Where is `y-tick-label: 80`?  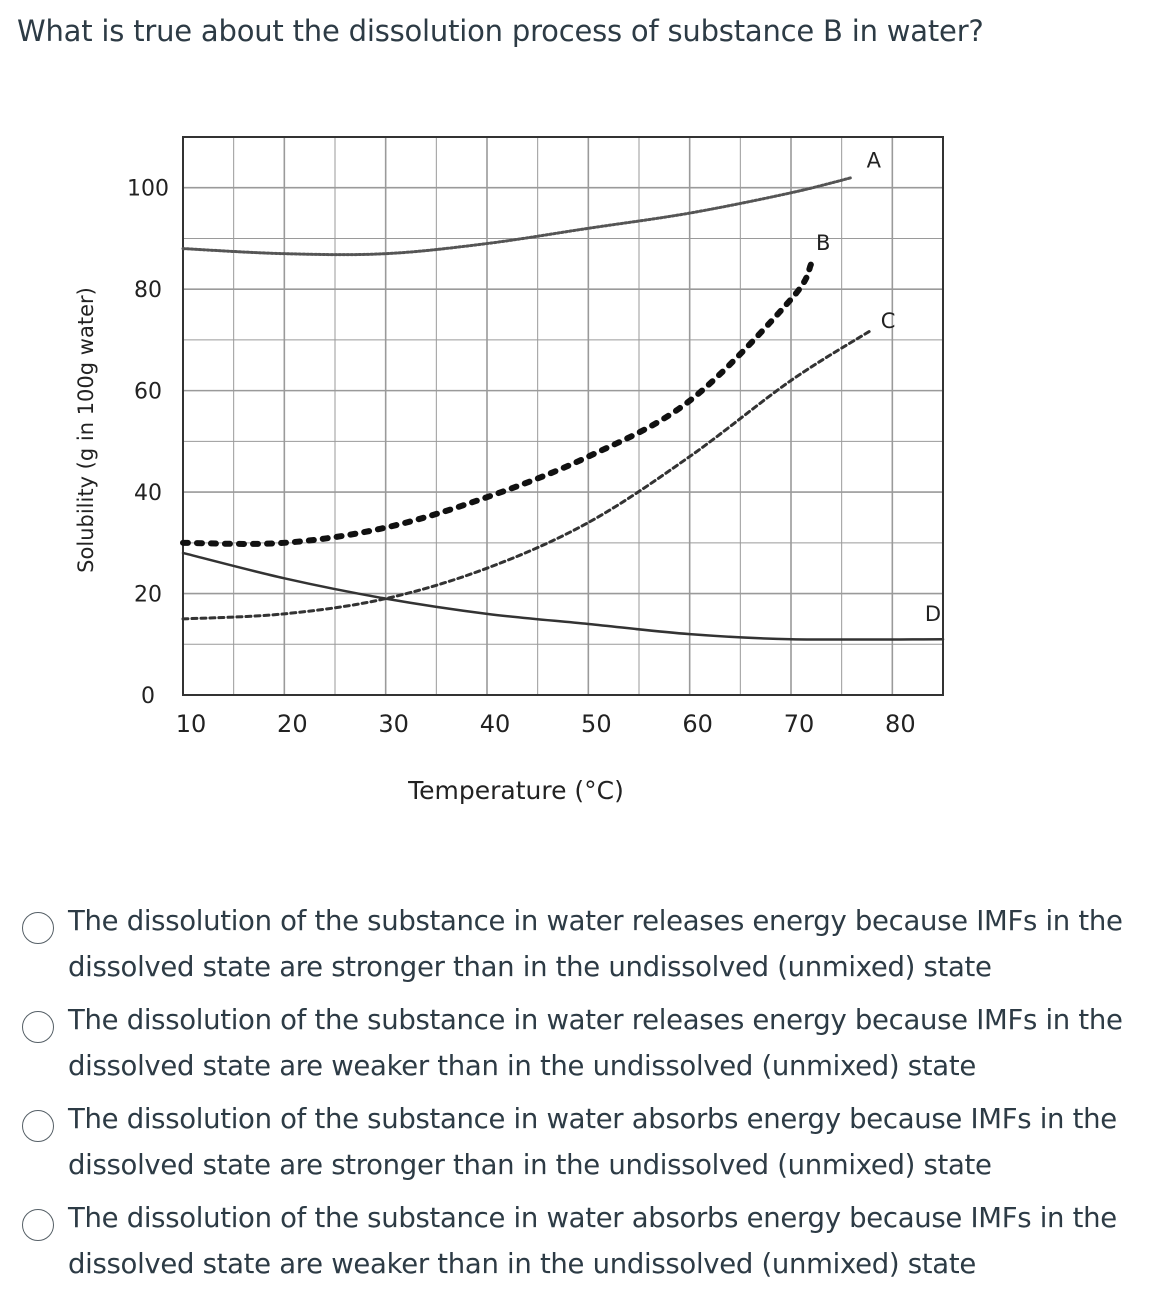 y-tick-label: 80 is located at coordinates (148, 290).